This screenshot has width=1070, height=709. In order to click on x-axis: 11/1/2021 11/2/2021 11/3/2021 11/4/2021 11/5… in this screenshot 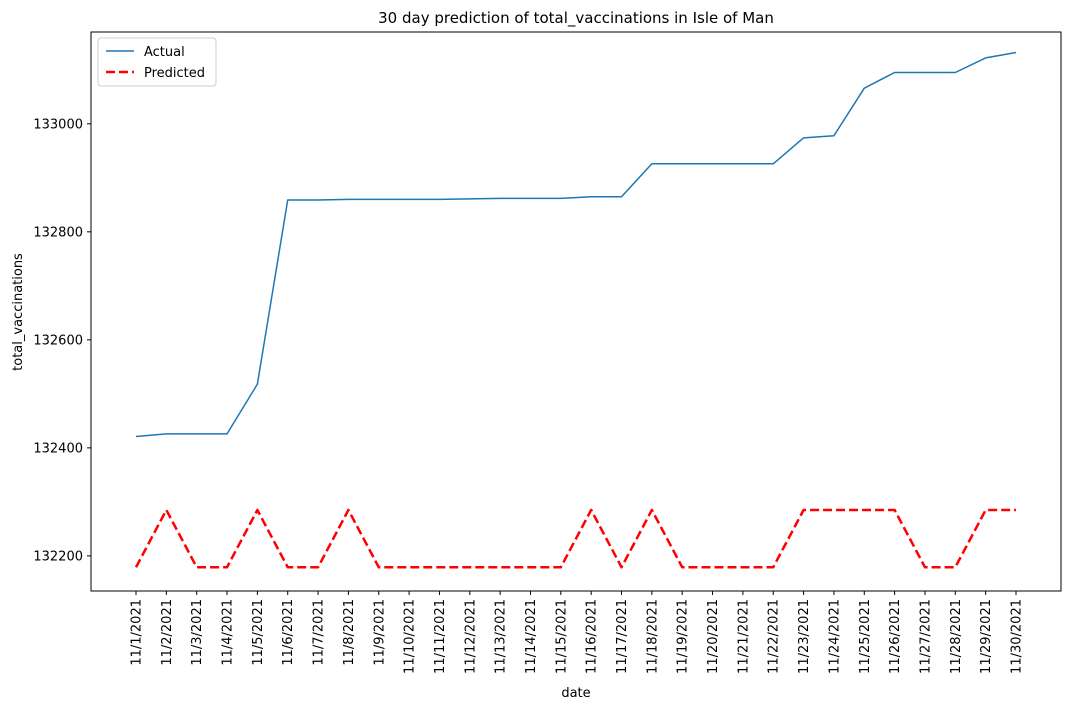, I will do `click(577, 632)`.